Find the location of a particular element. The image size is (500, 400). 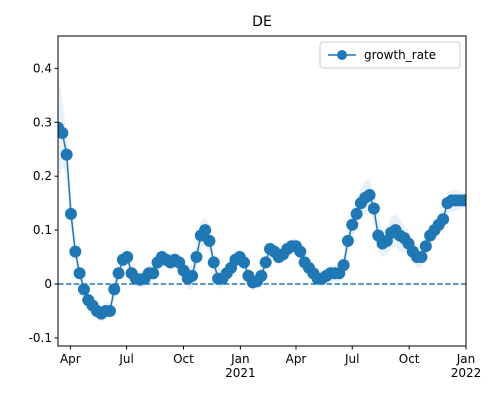

legend-frame is located at coordinates (390, 55).